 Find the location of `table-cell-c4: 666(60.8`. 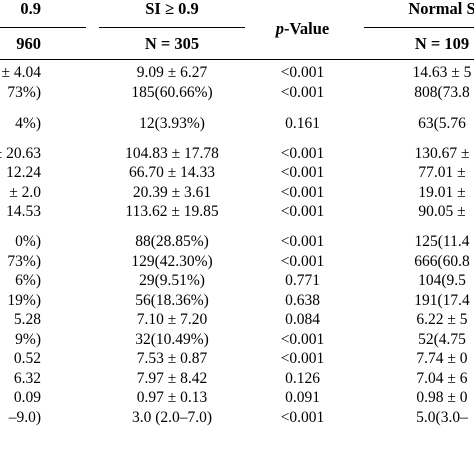

table-cell-c4: 666(60.8 is located at coordinates (442, 261).